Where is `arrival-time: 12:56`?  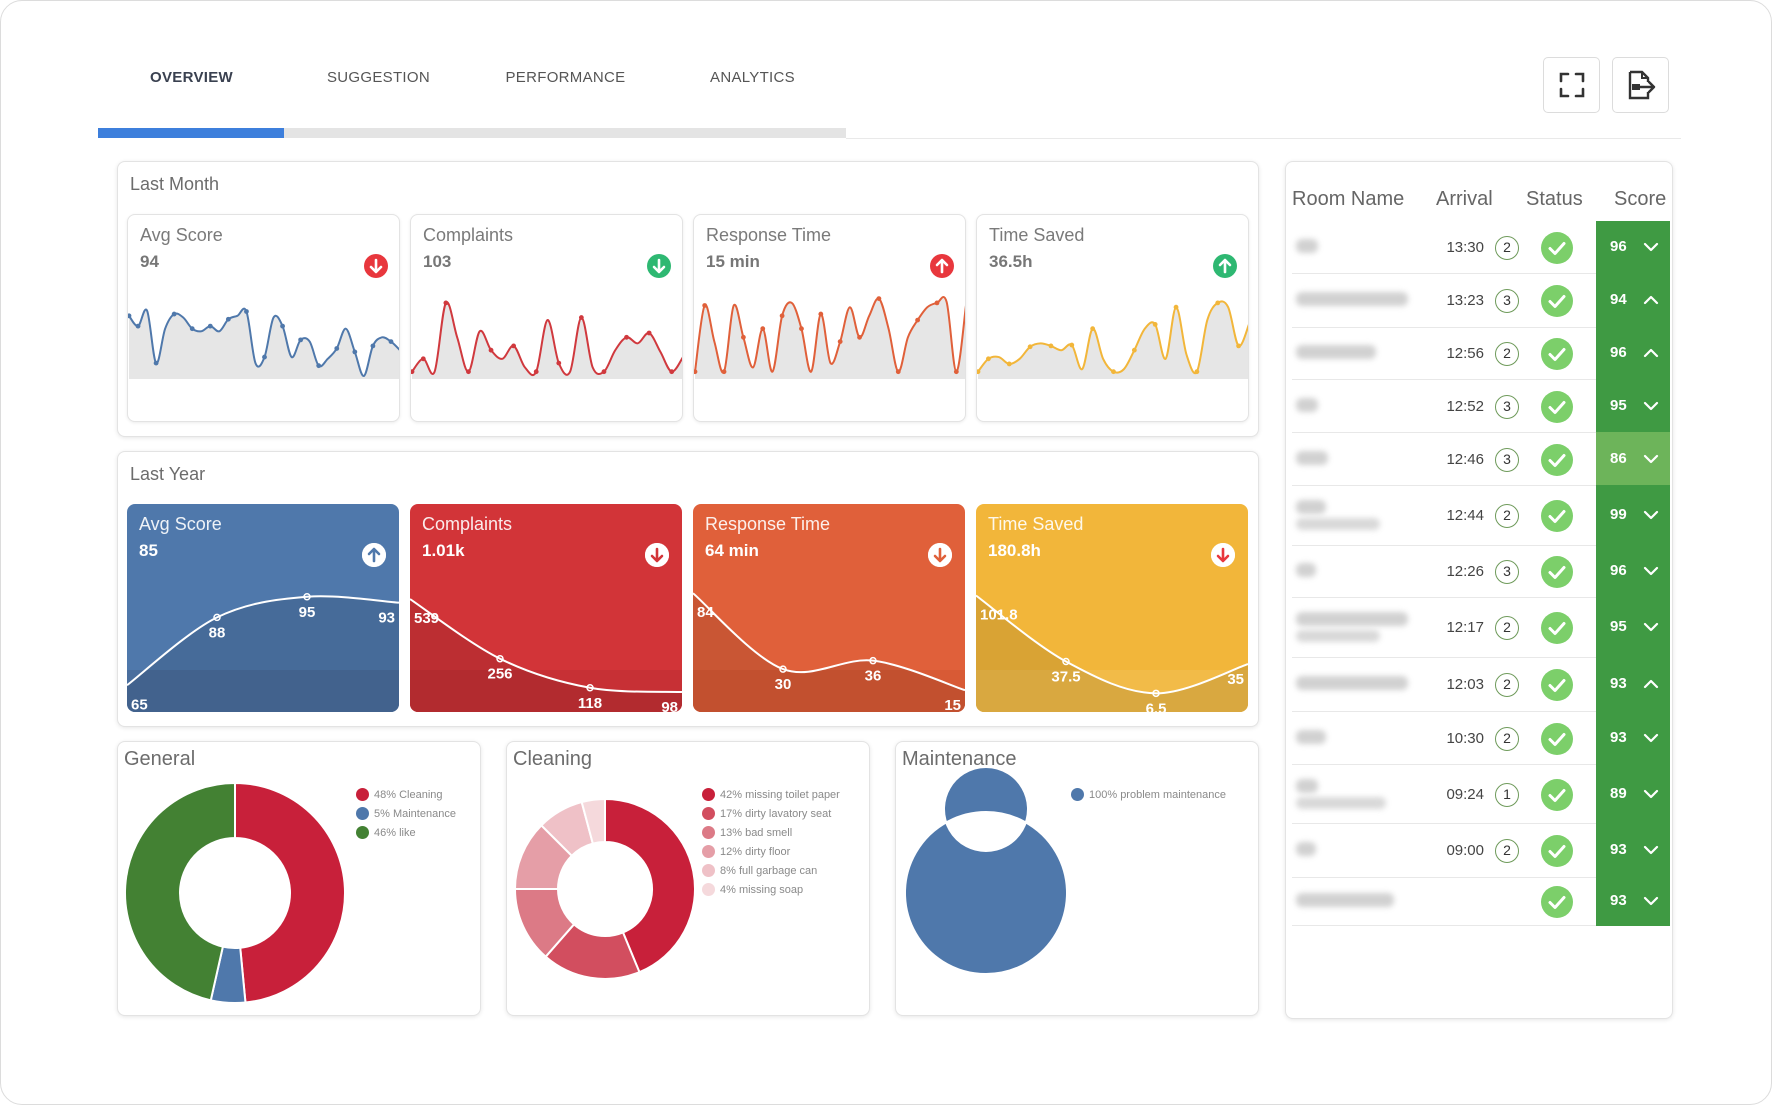
arrival-time: 12:56 is located at coordinates (1465, 353).